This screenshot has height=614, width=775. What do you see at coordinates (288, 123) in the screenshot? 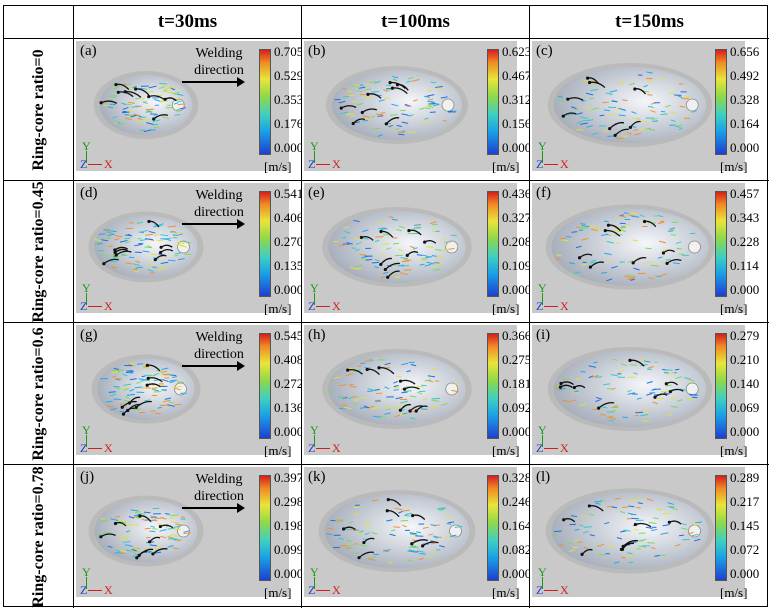
I see `colorbar-tick: 0.176` at bounding box center [288, 123].